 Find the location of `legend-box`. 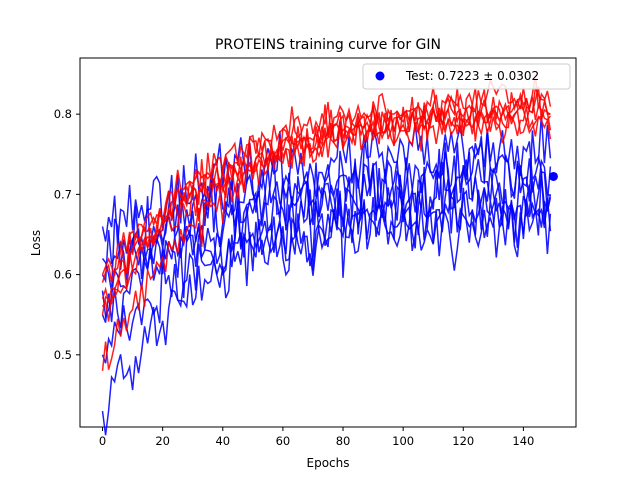

legend-box is located at coordinates (466, 76).